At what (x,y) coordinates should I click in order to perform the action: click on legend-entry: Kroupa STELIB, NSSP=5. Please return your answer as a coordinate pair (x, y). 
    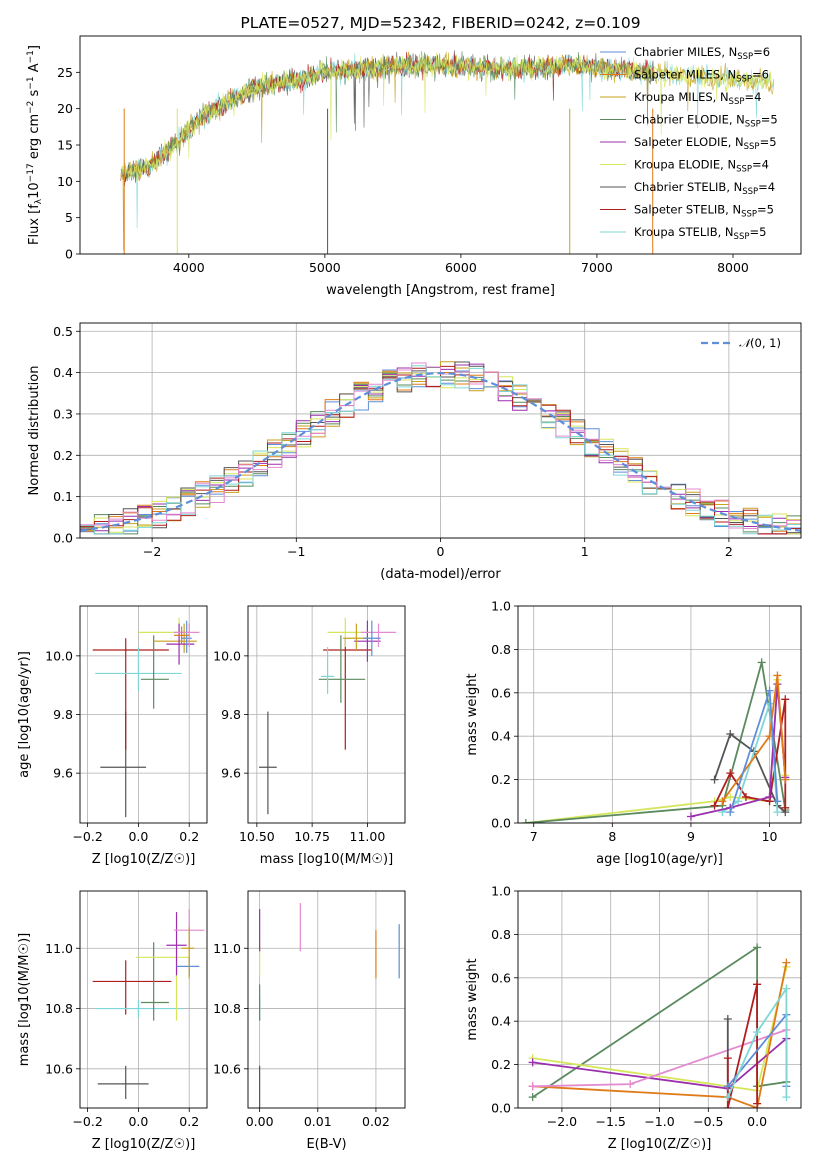
    Looking at the image, I should click on (700, 233).